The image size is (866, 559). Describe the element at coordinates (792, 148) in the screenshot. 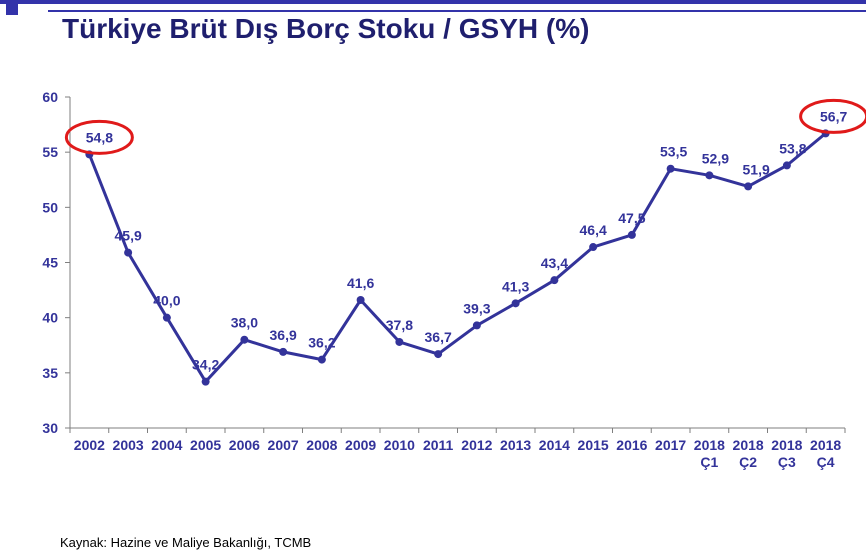

I see `data-label: 53,8` at that location.